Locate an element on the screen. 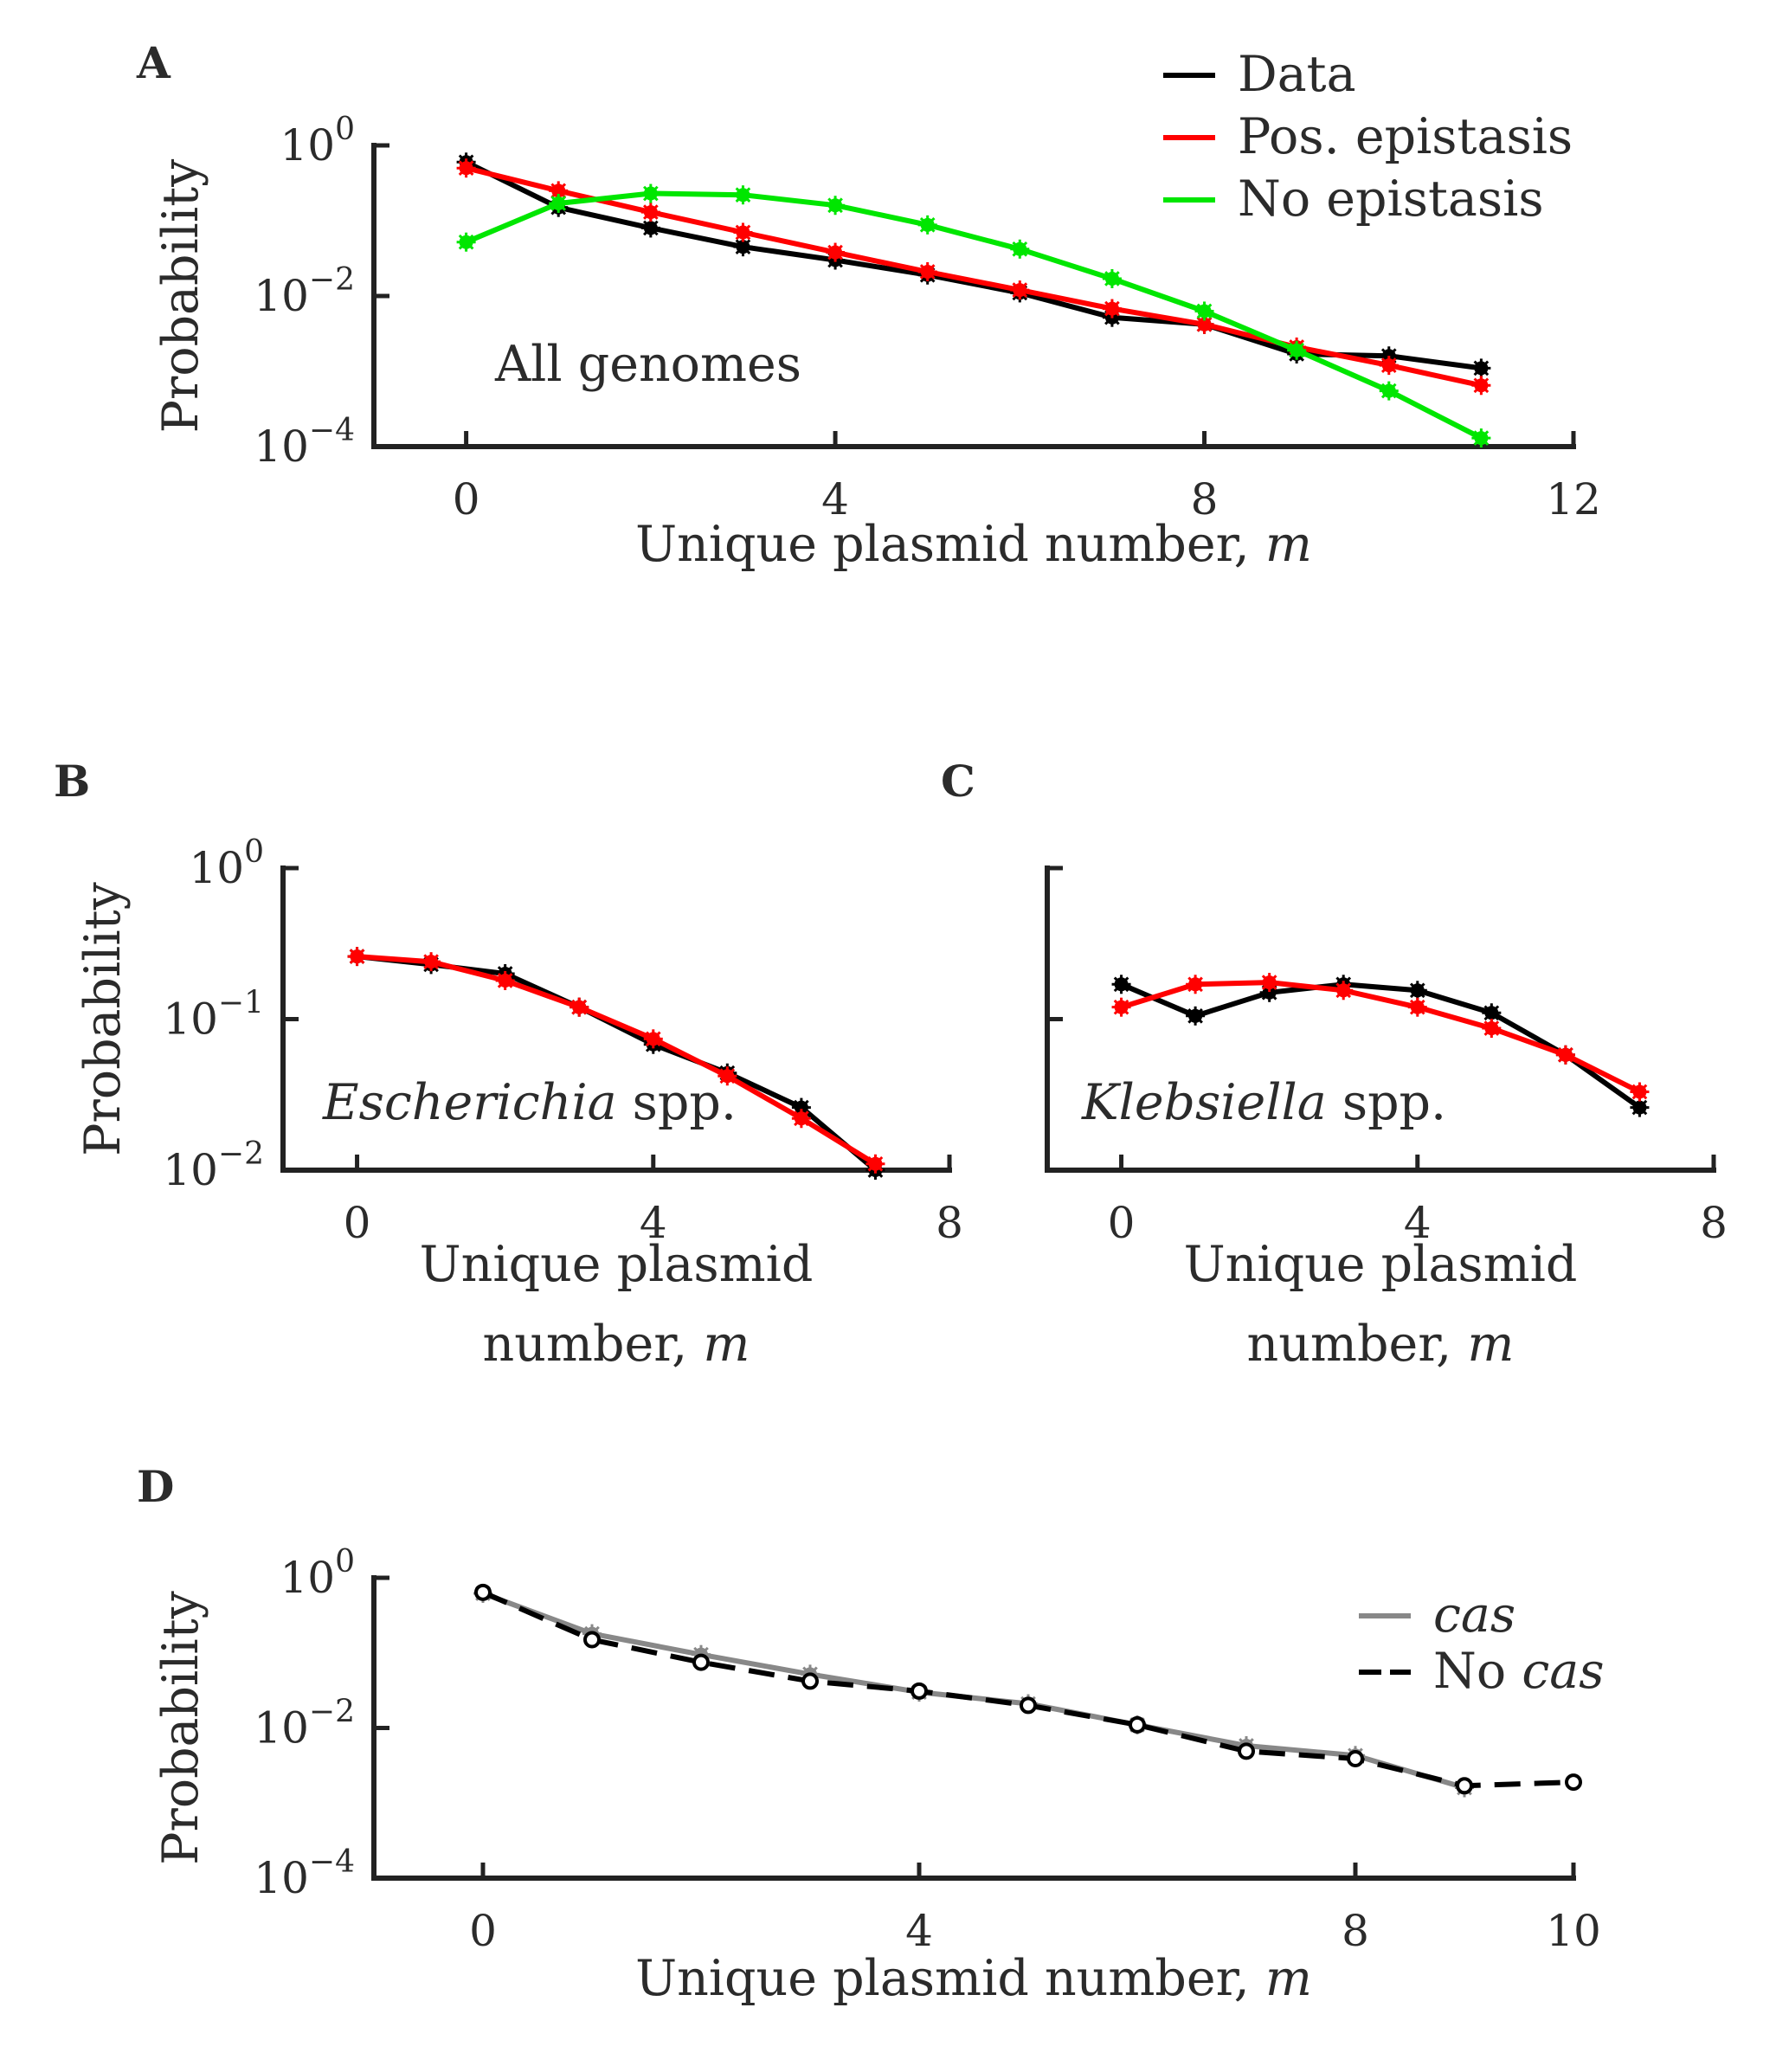 This screenshot has width=1776, height=2072. panel-a-ylabel: Probability is located at coordinates (180, 295).